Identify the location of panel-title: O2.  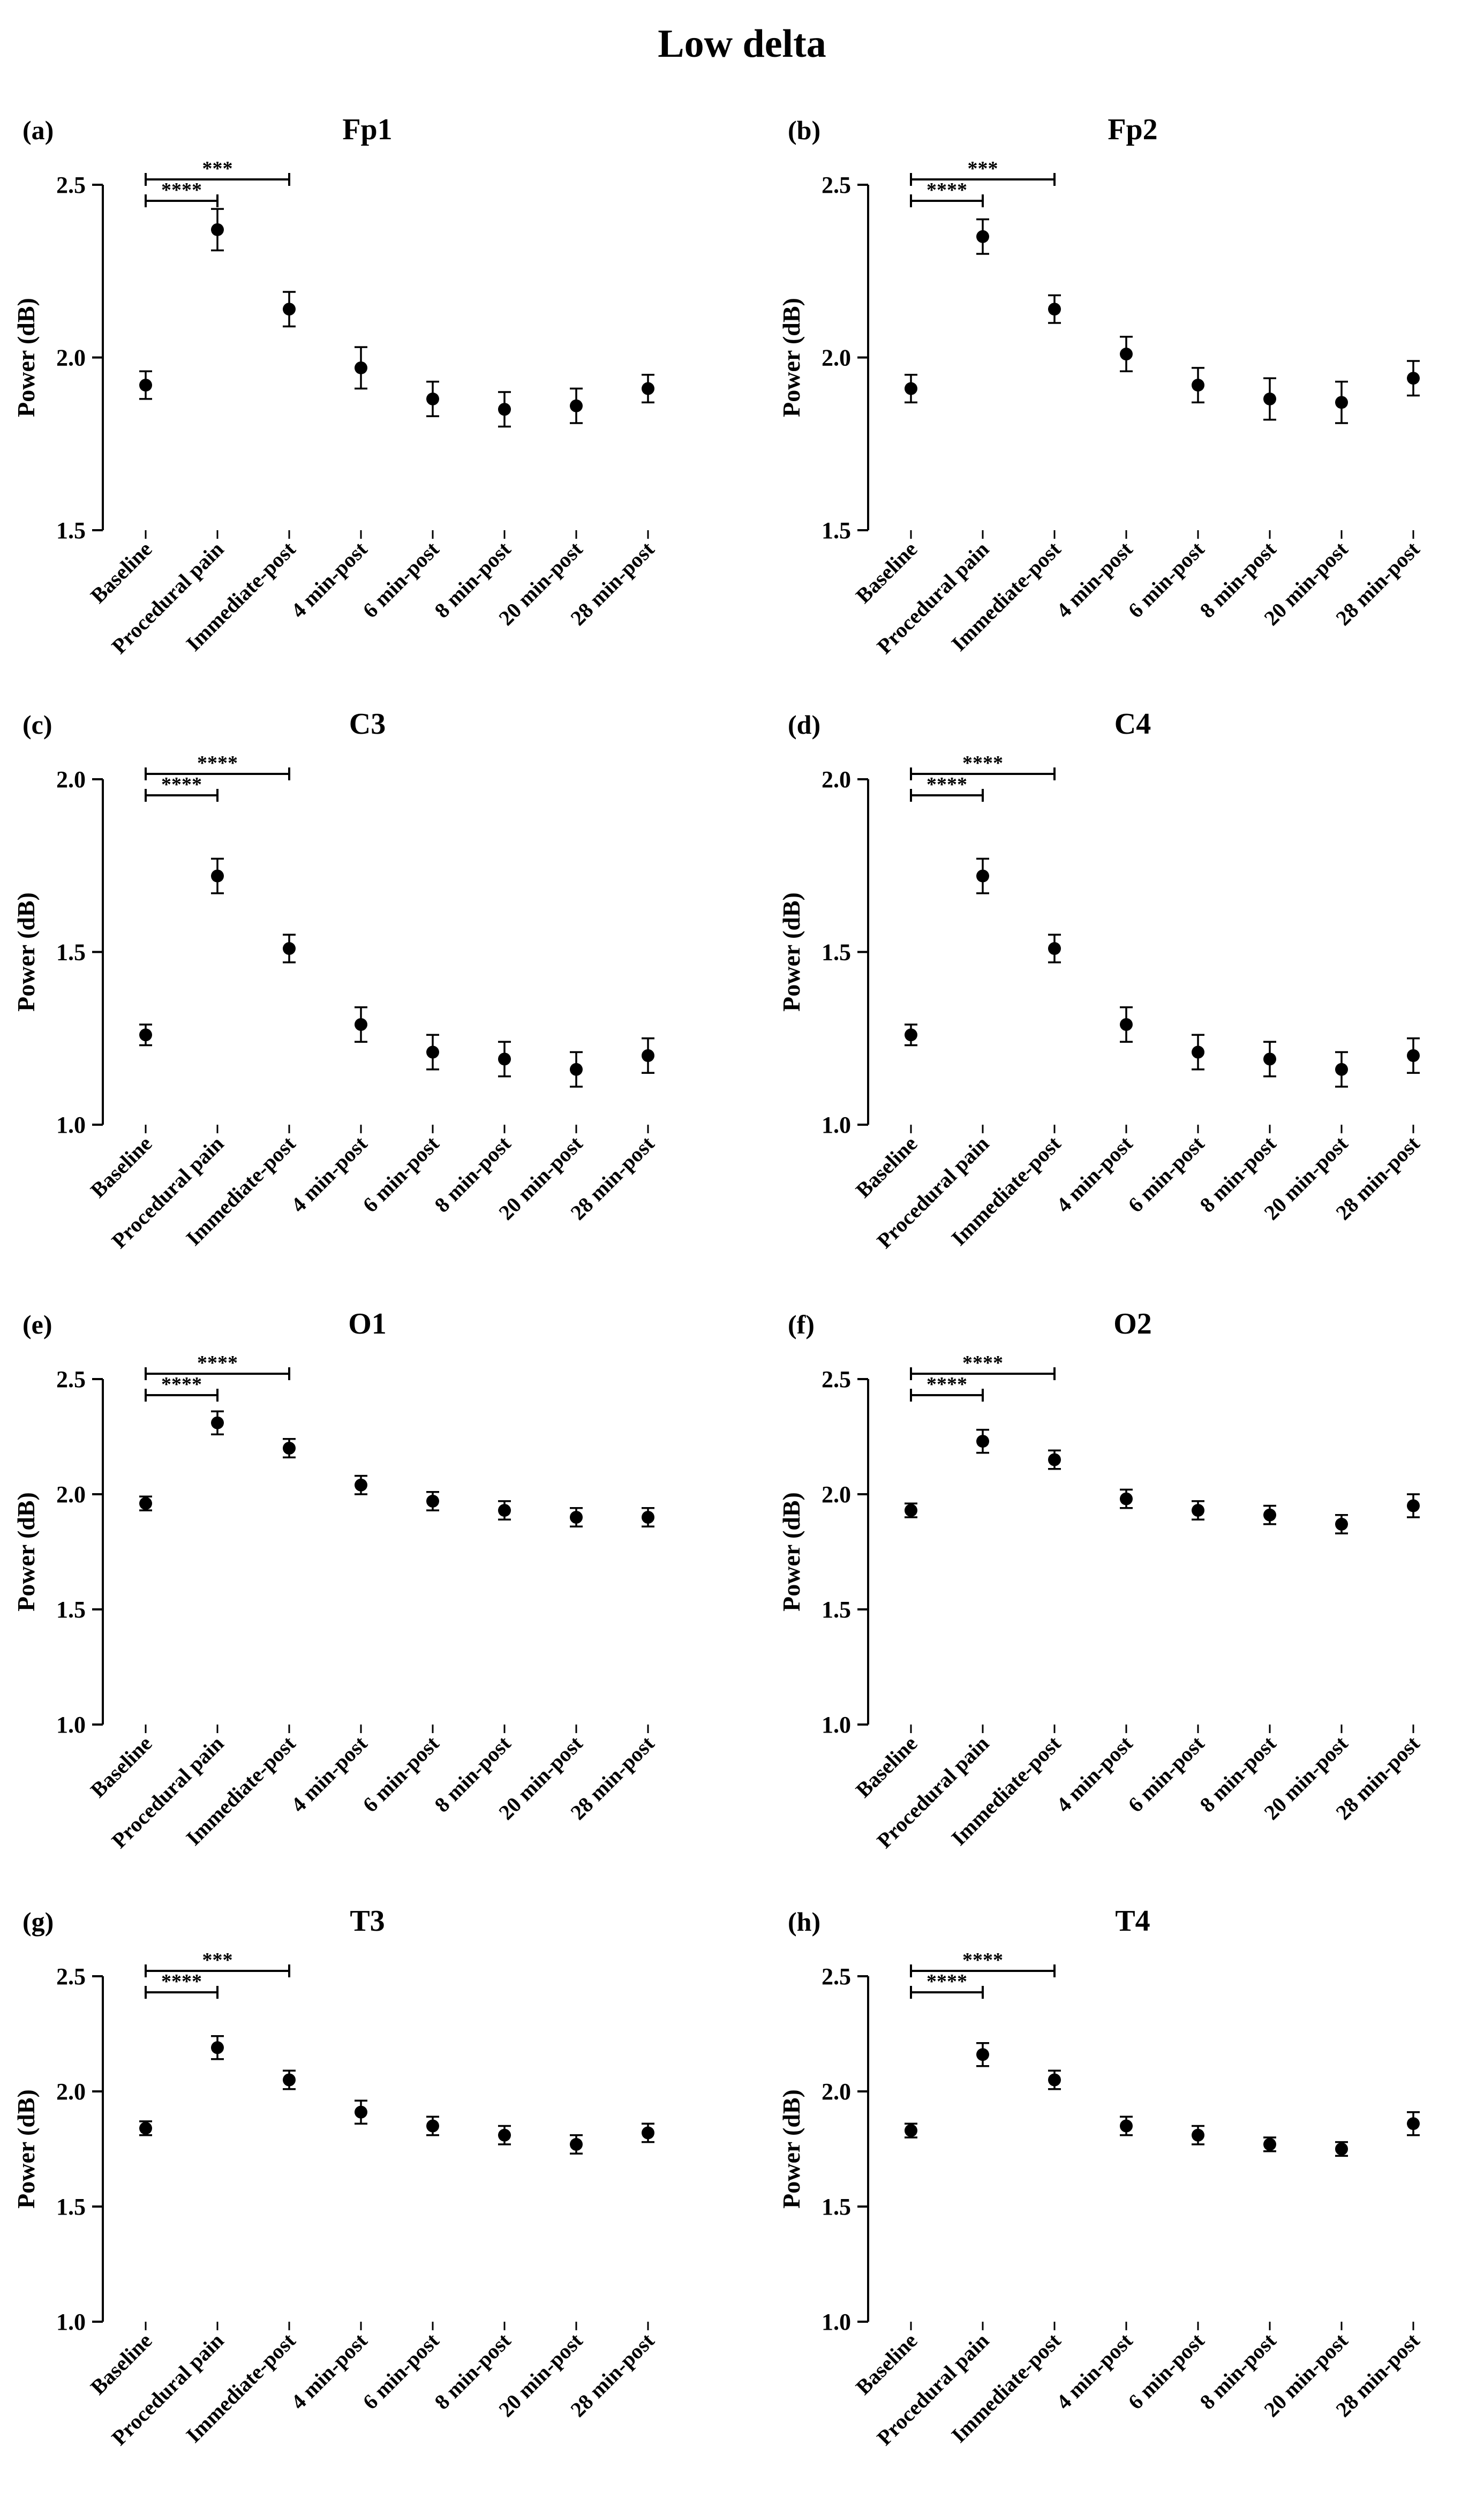
(1132, 1324).